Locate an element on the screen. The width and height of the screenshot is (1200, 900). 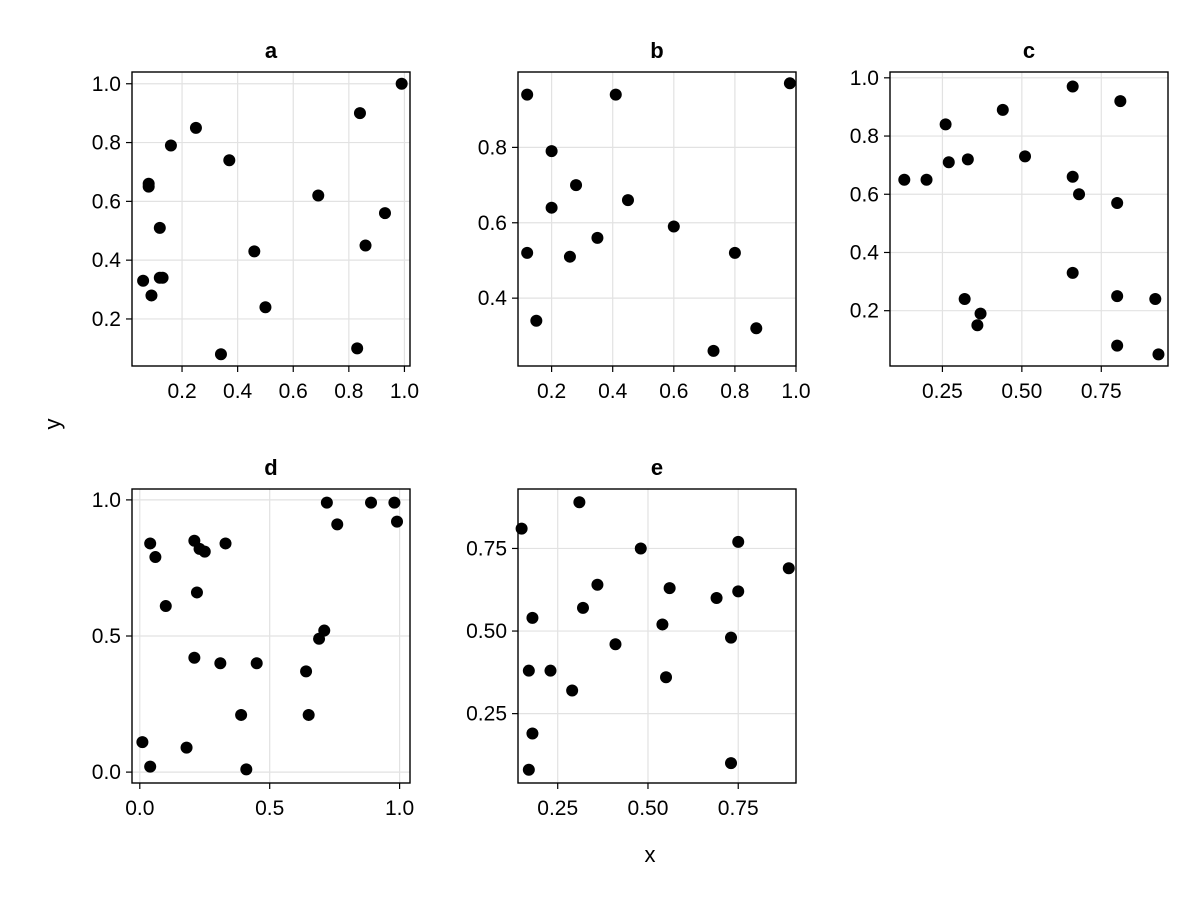
panel-b-xtick-label: 1.0 is located at coordinates (795, 391).